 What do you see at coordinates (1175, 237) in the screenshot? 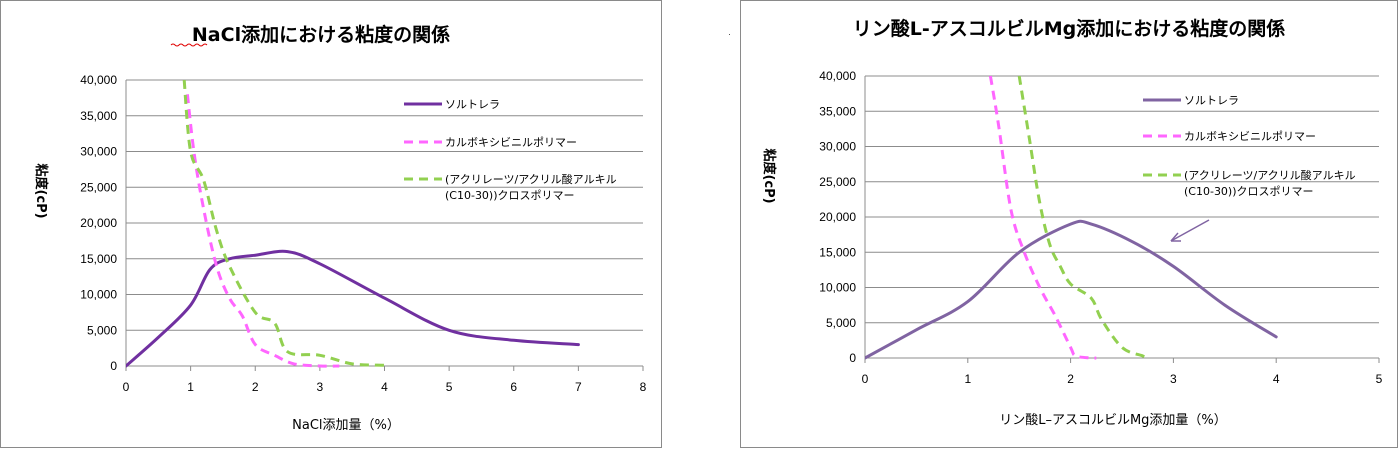
I see `annotation-arrowhead` at bounding box center [1175, 237].